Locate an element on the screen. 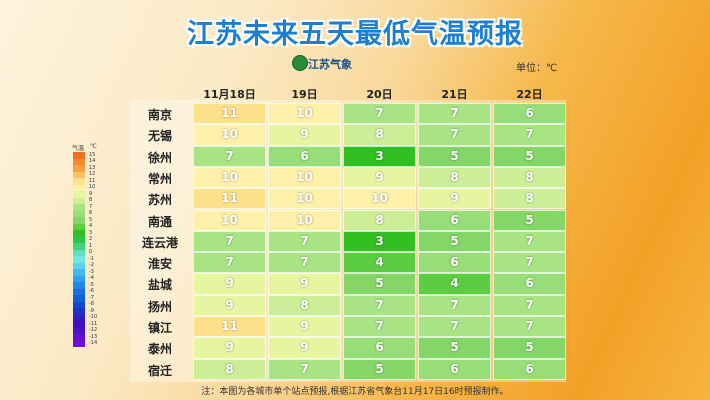  legend-label: 11 is located at coordinates (92, 180).